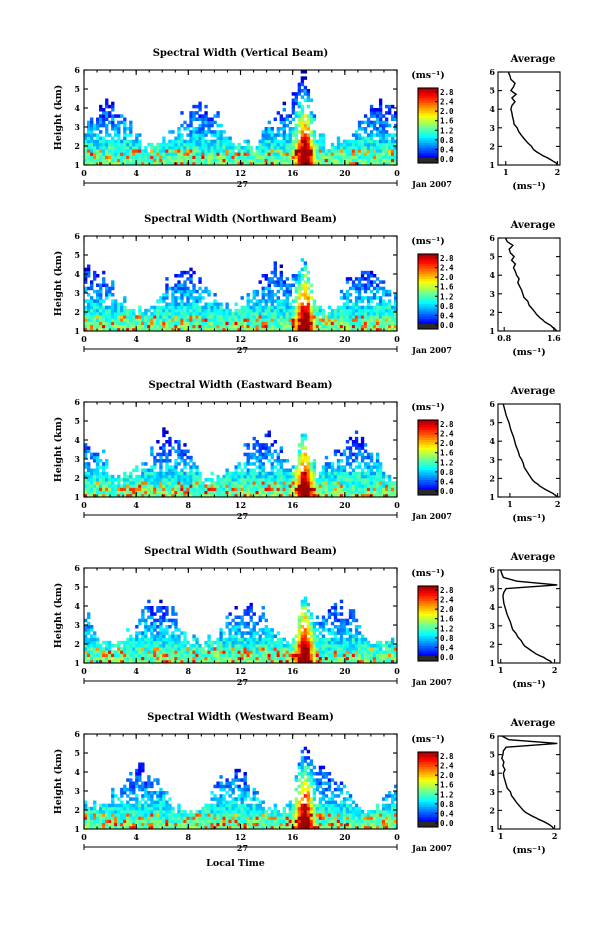 This screenshot has height=929, width=612. What do you see at coordinates (447, 491) in the screenshot?
I see `colorbar-tick-label: 0.0` at bounding box center [447, 491].